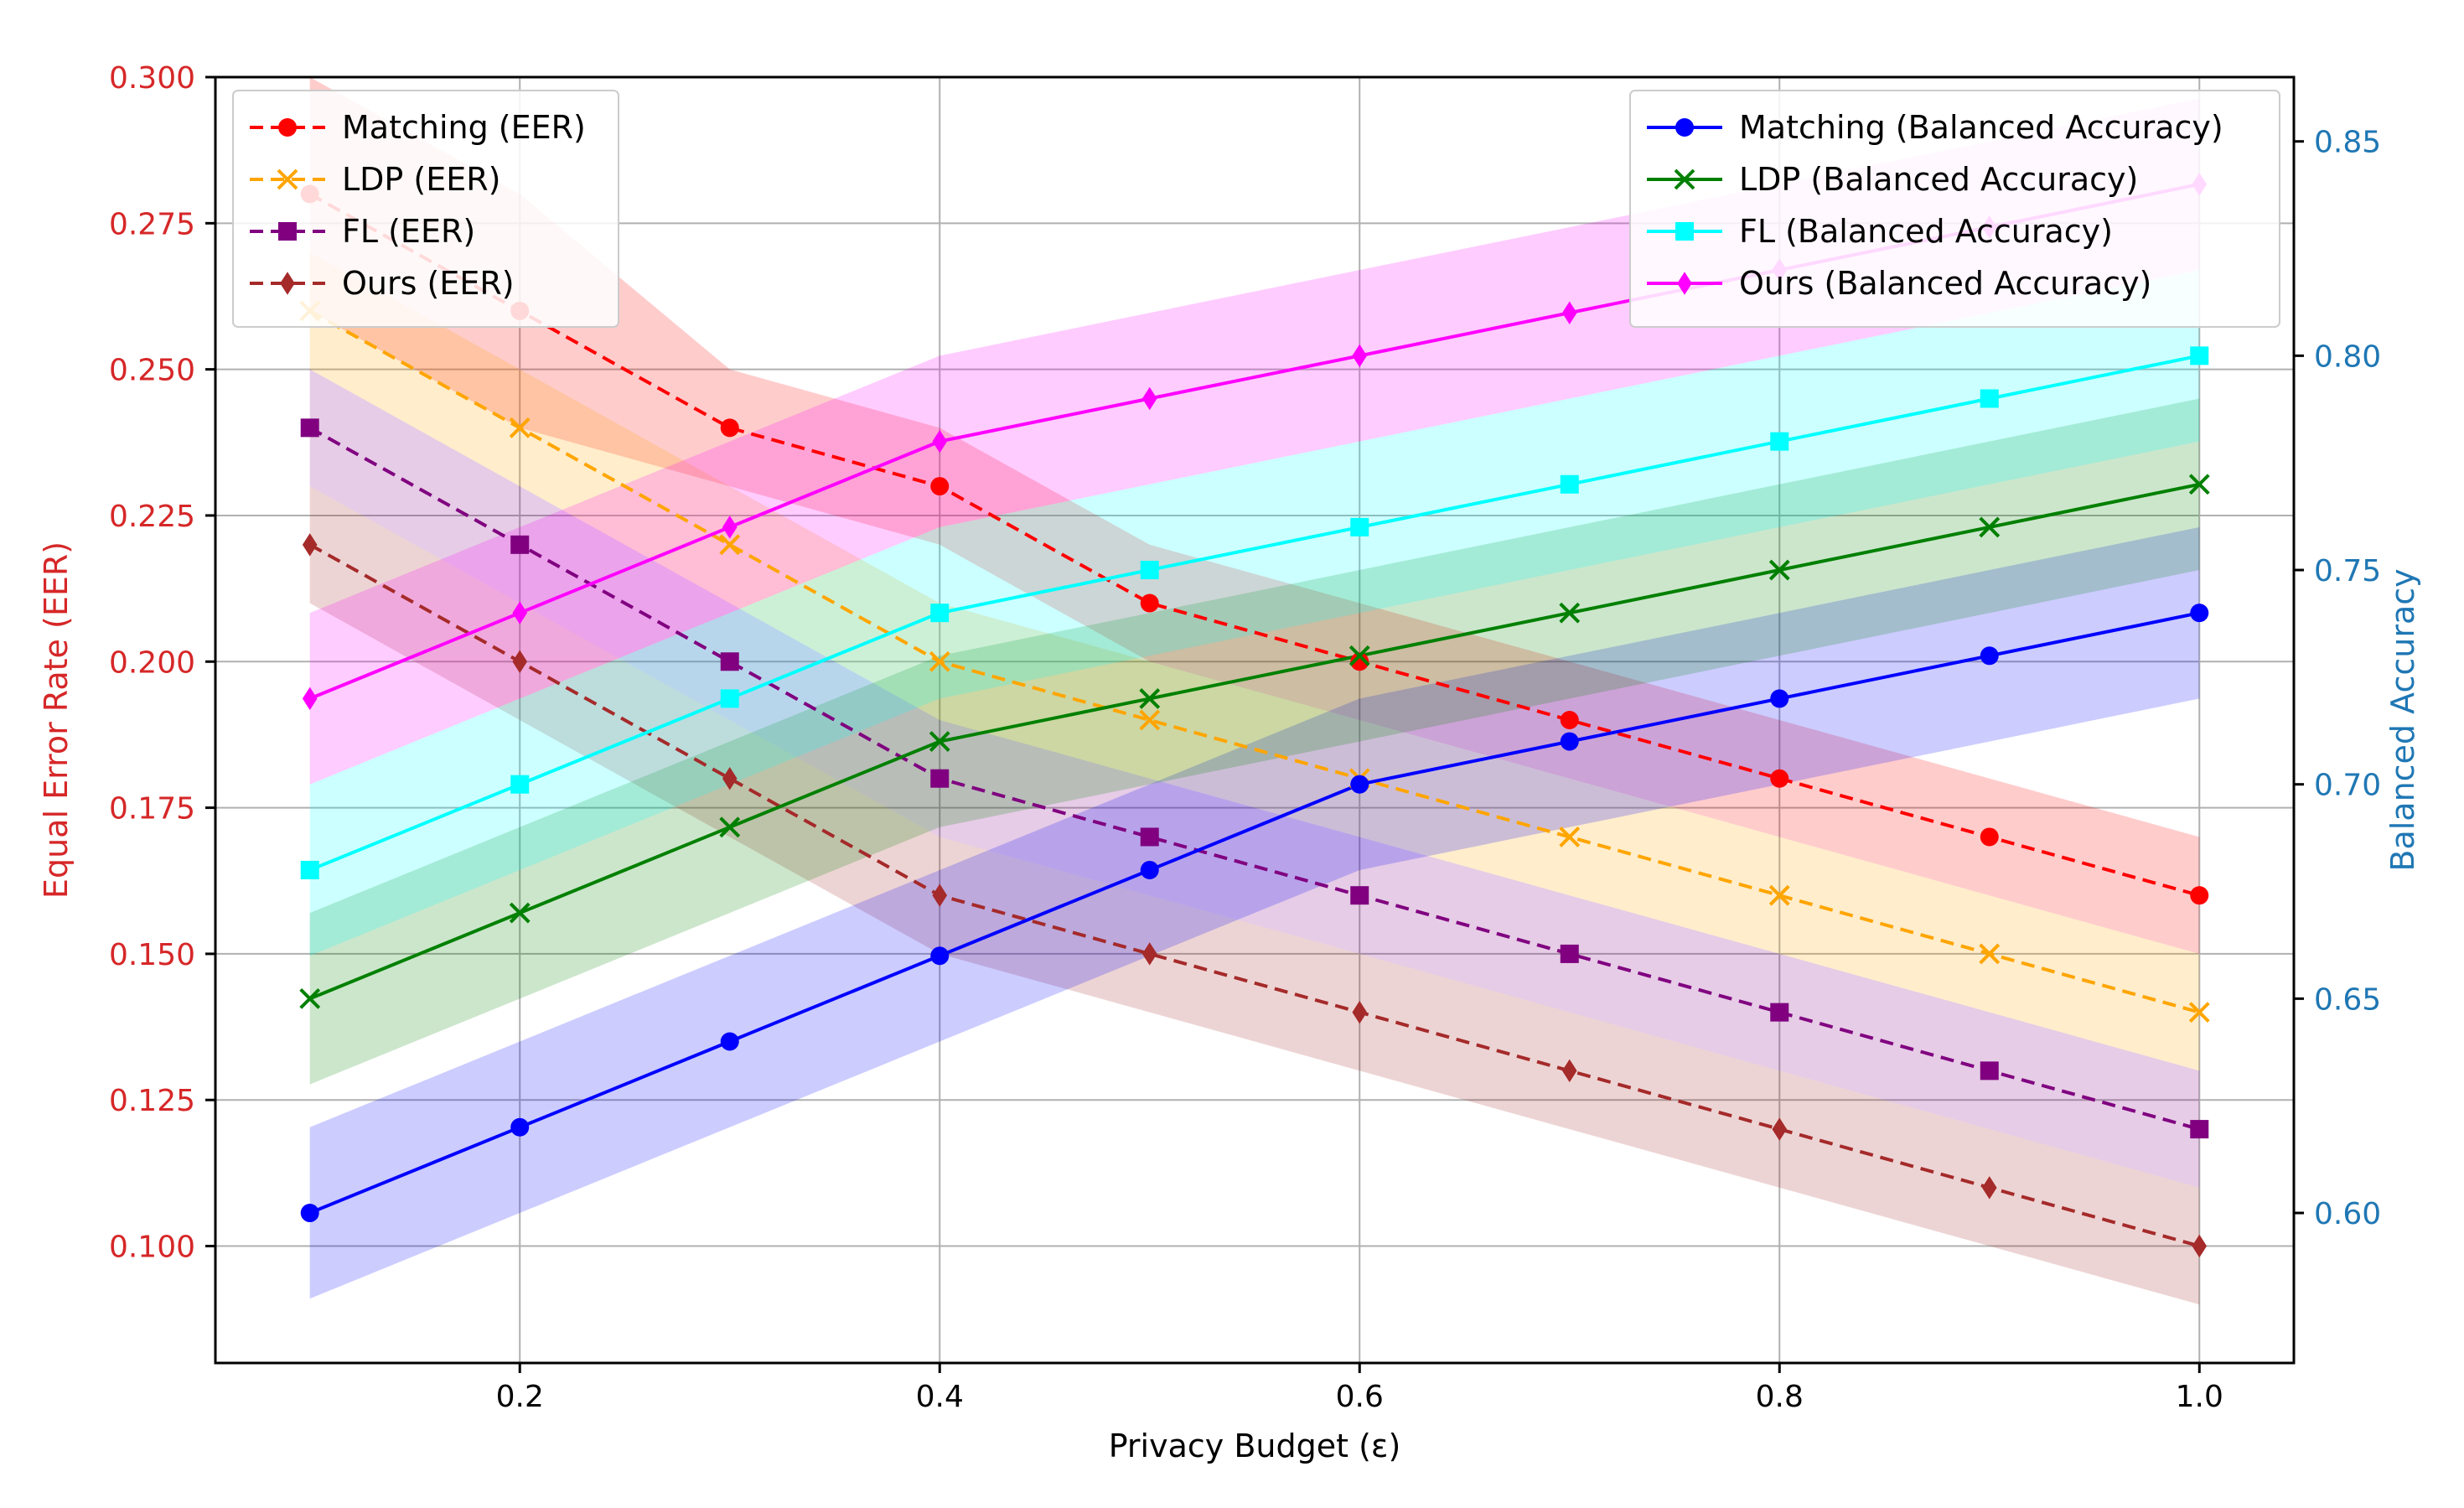 The width and height of the screenshot is (2464, 1508). Describe the element at coordinates (1360, 1397) in the screenshot. I see `x-tick-label: 0.6` at that location.